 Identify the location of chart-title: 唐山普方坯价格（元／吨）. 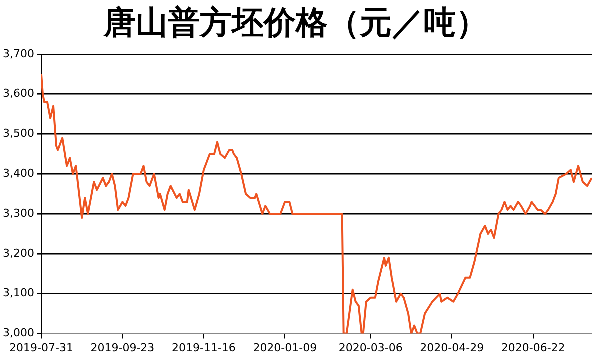
(295, 23).